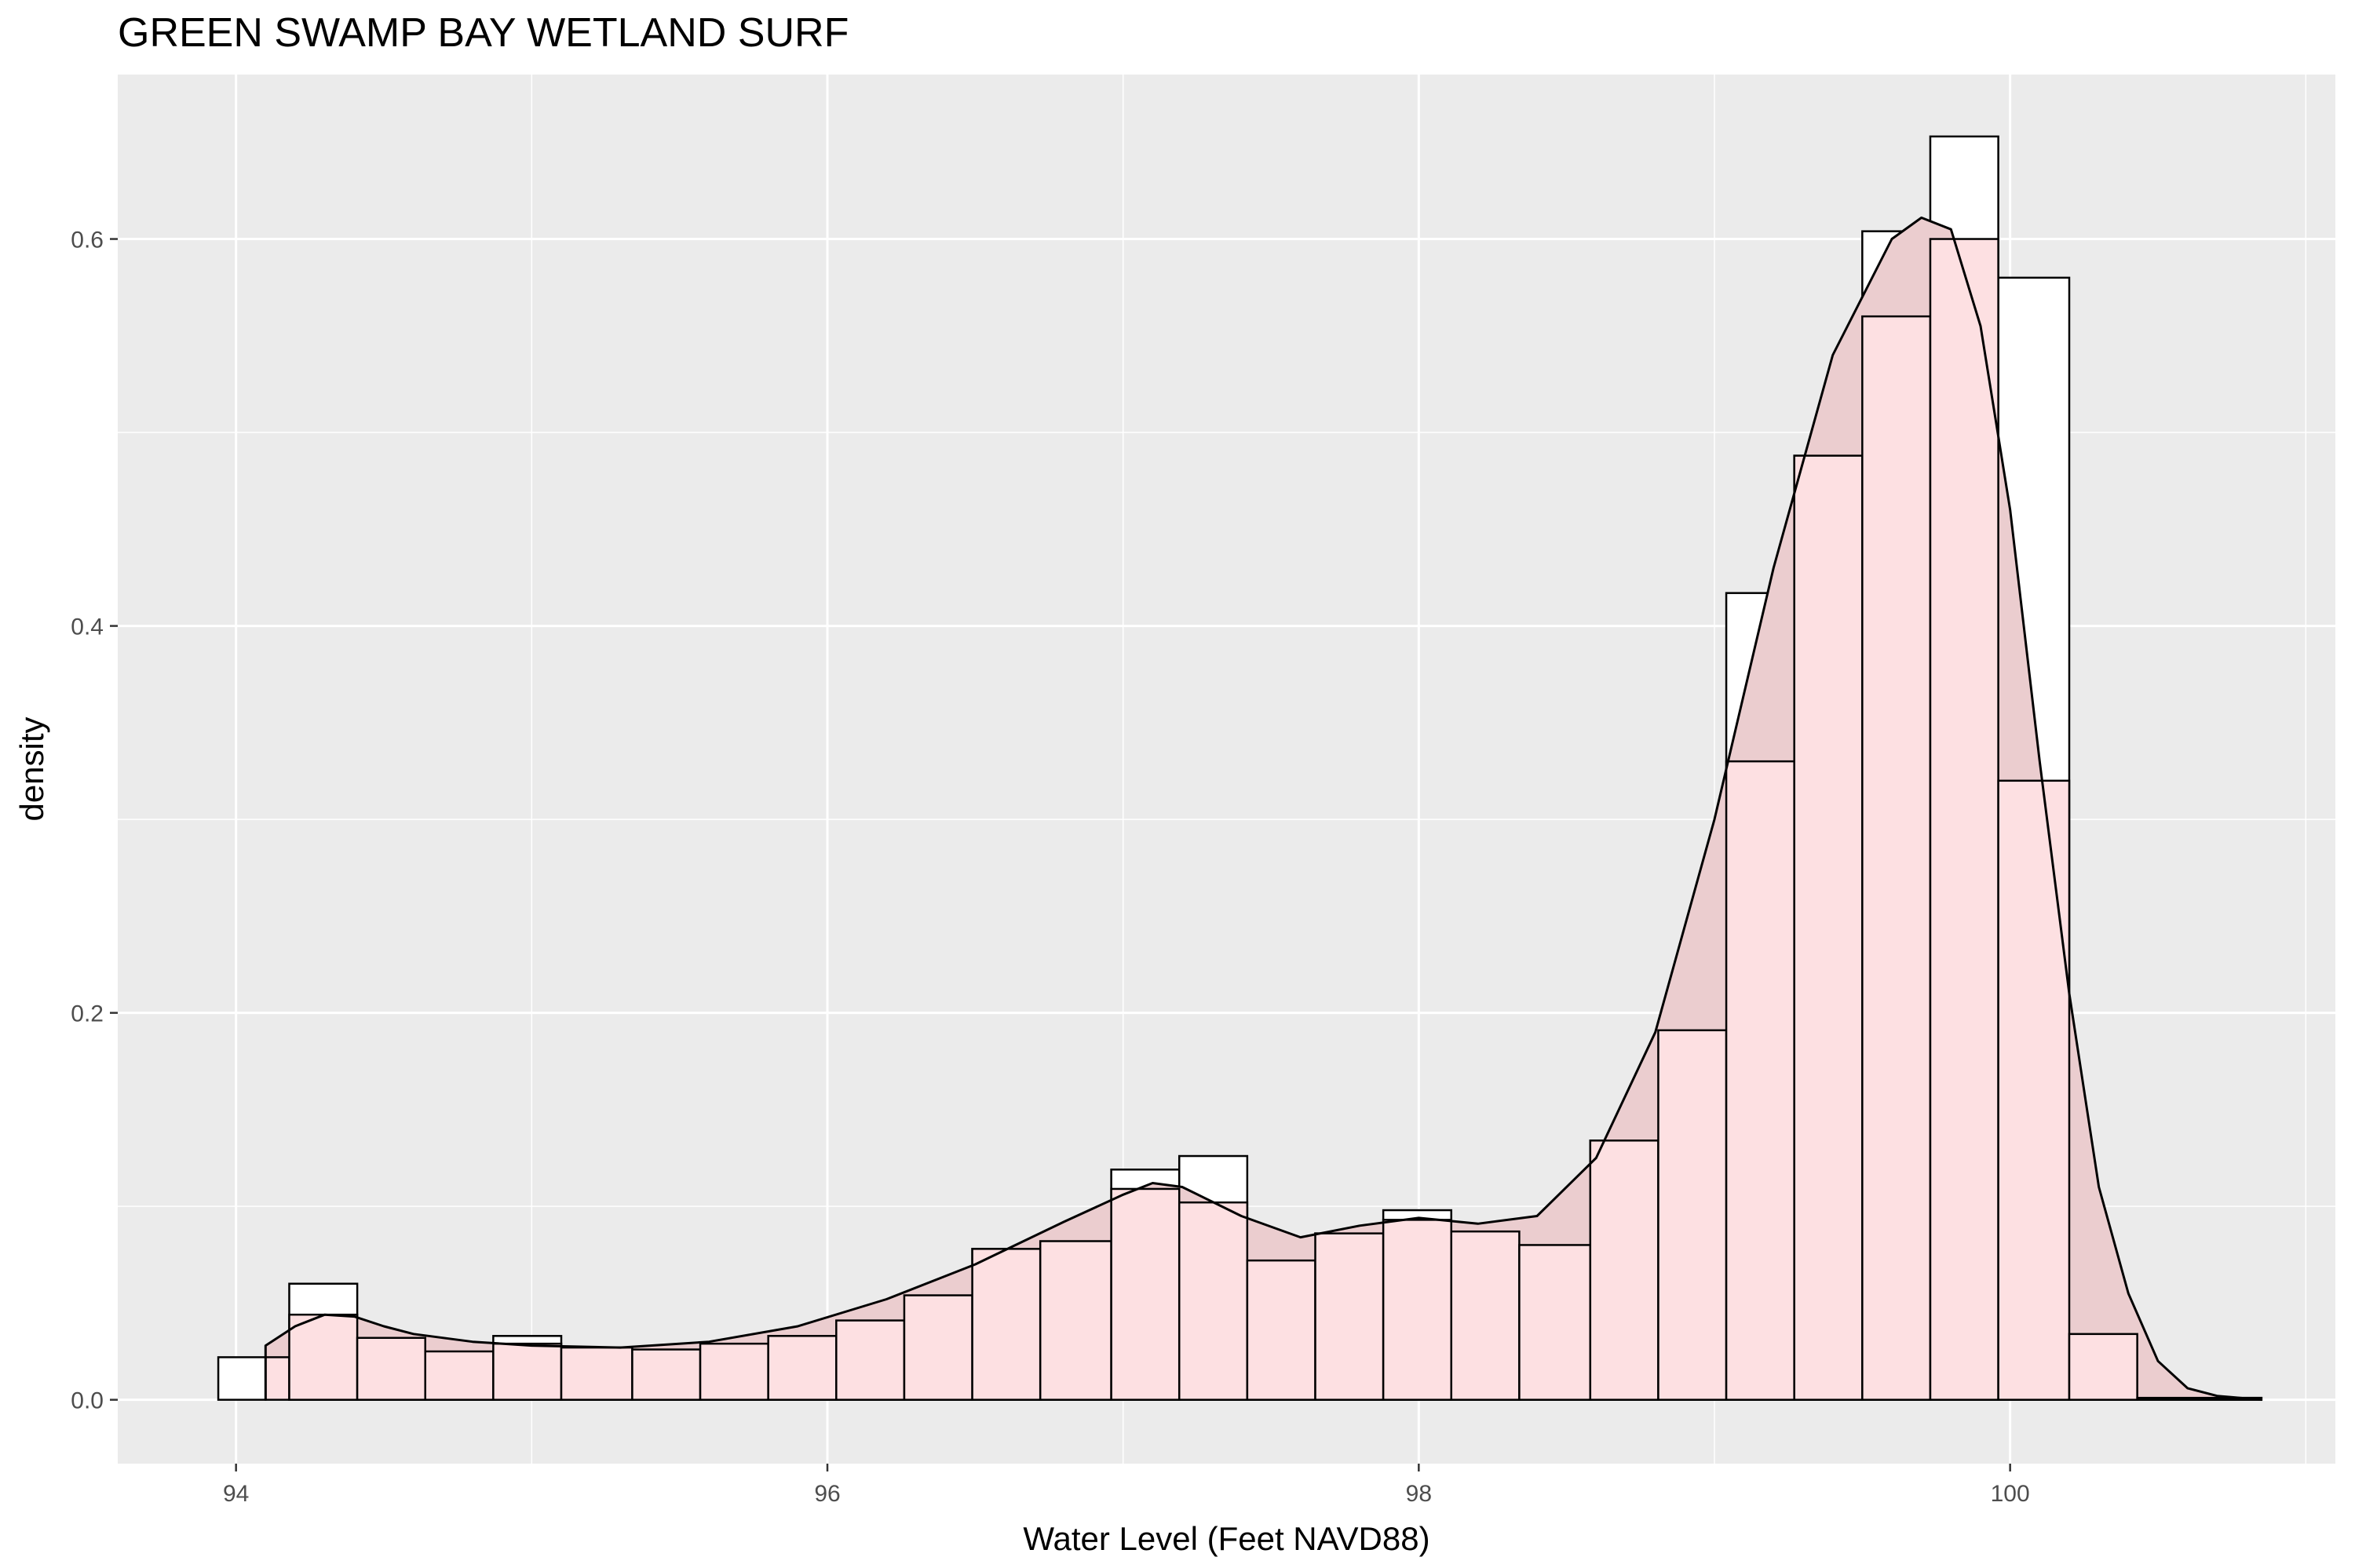 The width and height of the screenshot is (2355, 1568). Describe the element at coordinates (1226, 1538) in the screenshot. I see `x-axis-title: Water Level (Feet NAVD88)` at that location.